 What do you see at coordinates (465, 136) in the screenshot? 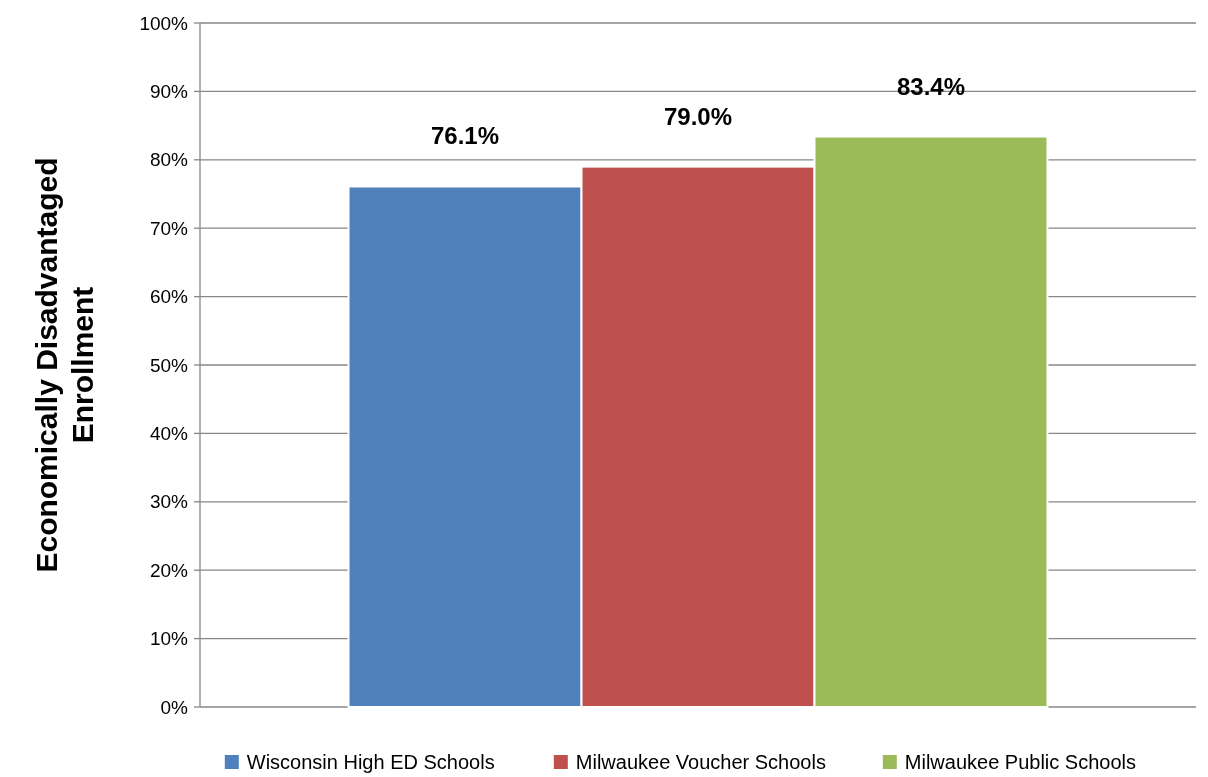
I see `data-label: 76.1%` at bounding box center [465, 136].